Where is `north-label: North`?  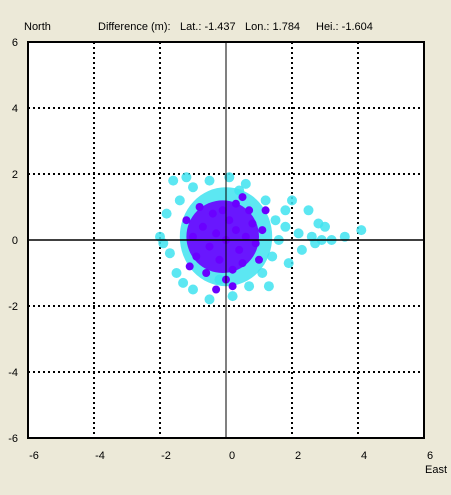 north-label: North is located at coordinates (37, 27).